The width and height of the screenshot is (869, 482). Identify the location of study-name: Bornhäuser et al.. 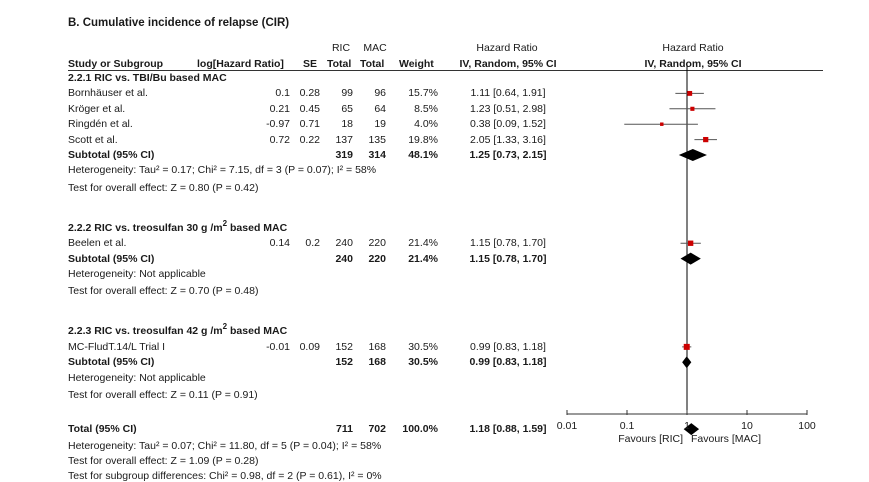
(108, 93).